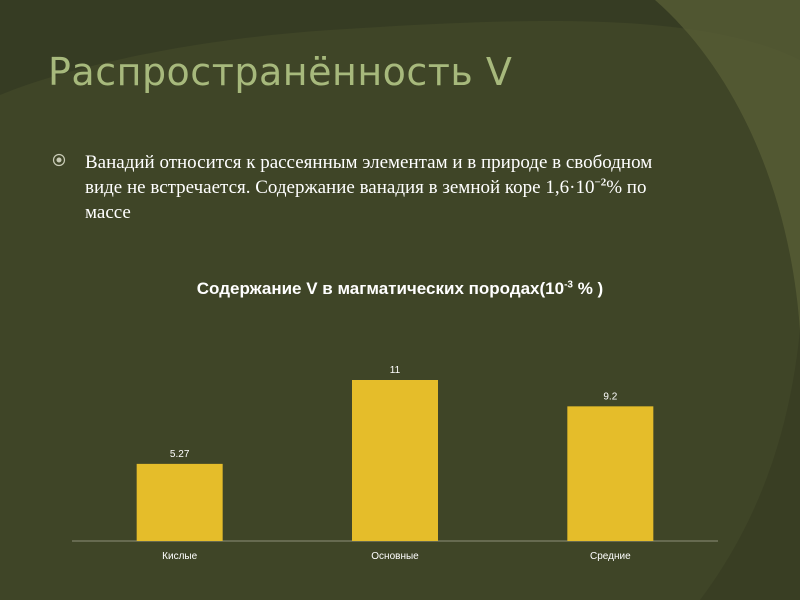 The width and height of the screenshot is (800, 600). I want to click on x-tick-label: Основные, so click(395, 556).